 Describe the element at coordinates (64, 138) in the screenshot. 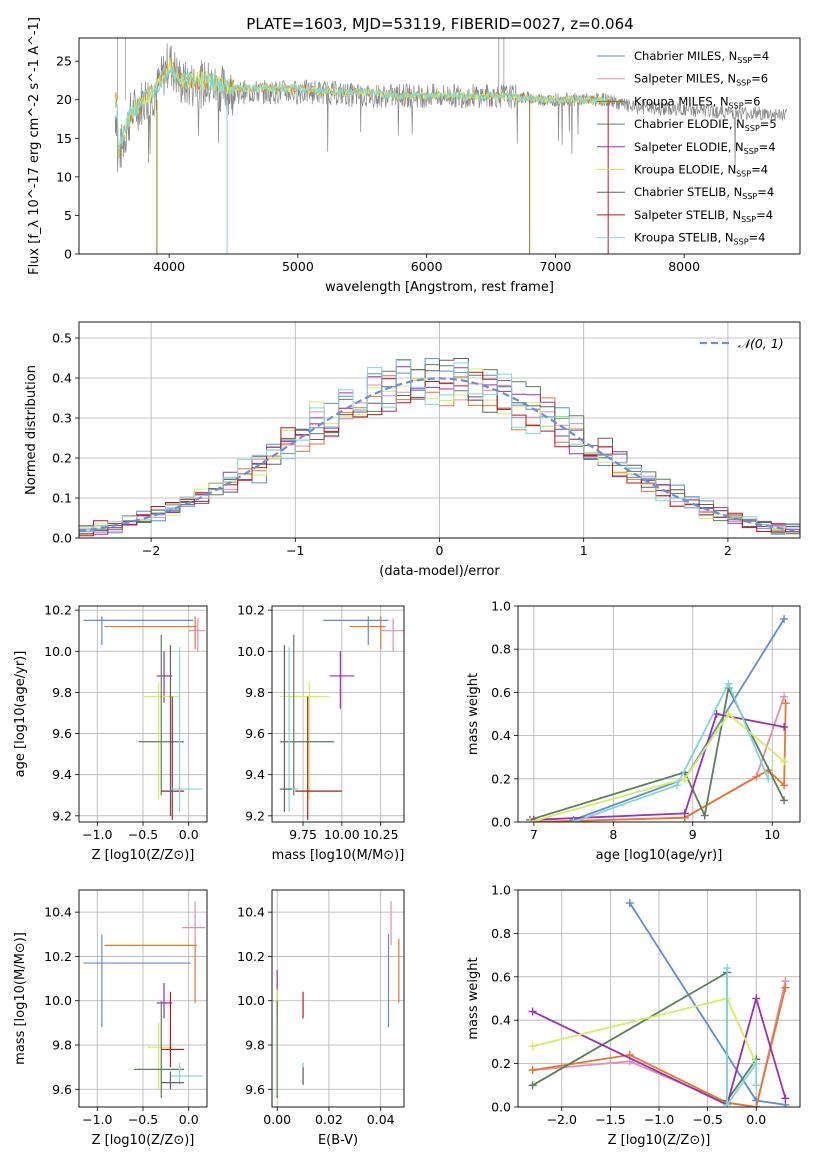

I see `y-tick-label: 15` at that location.